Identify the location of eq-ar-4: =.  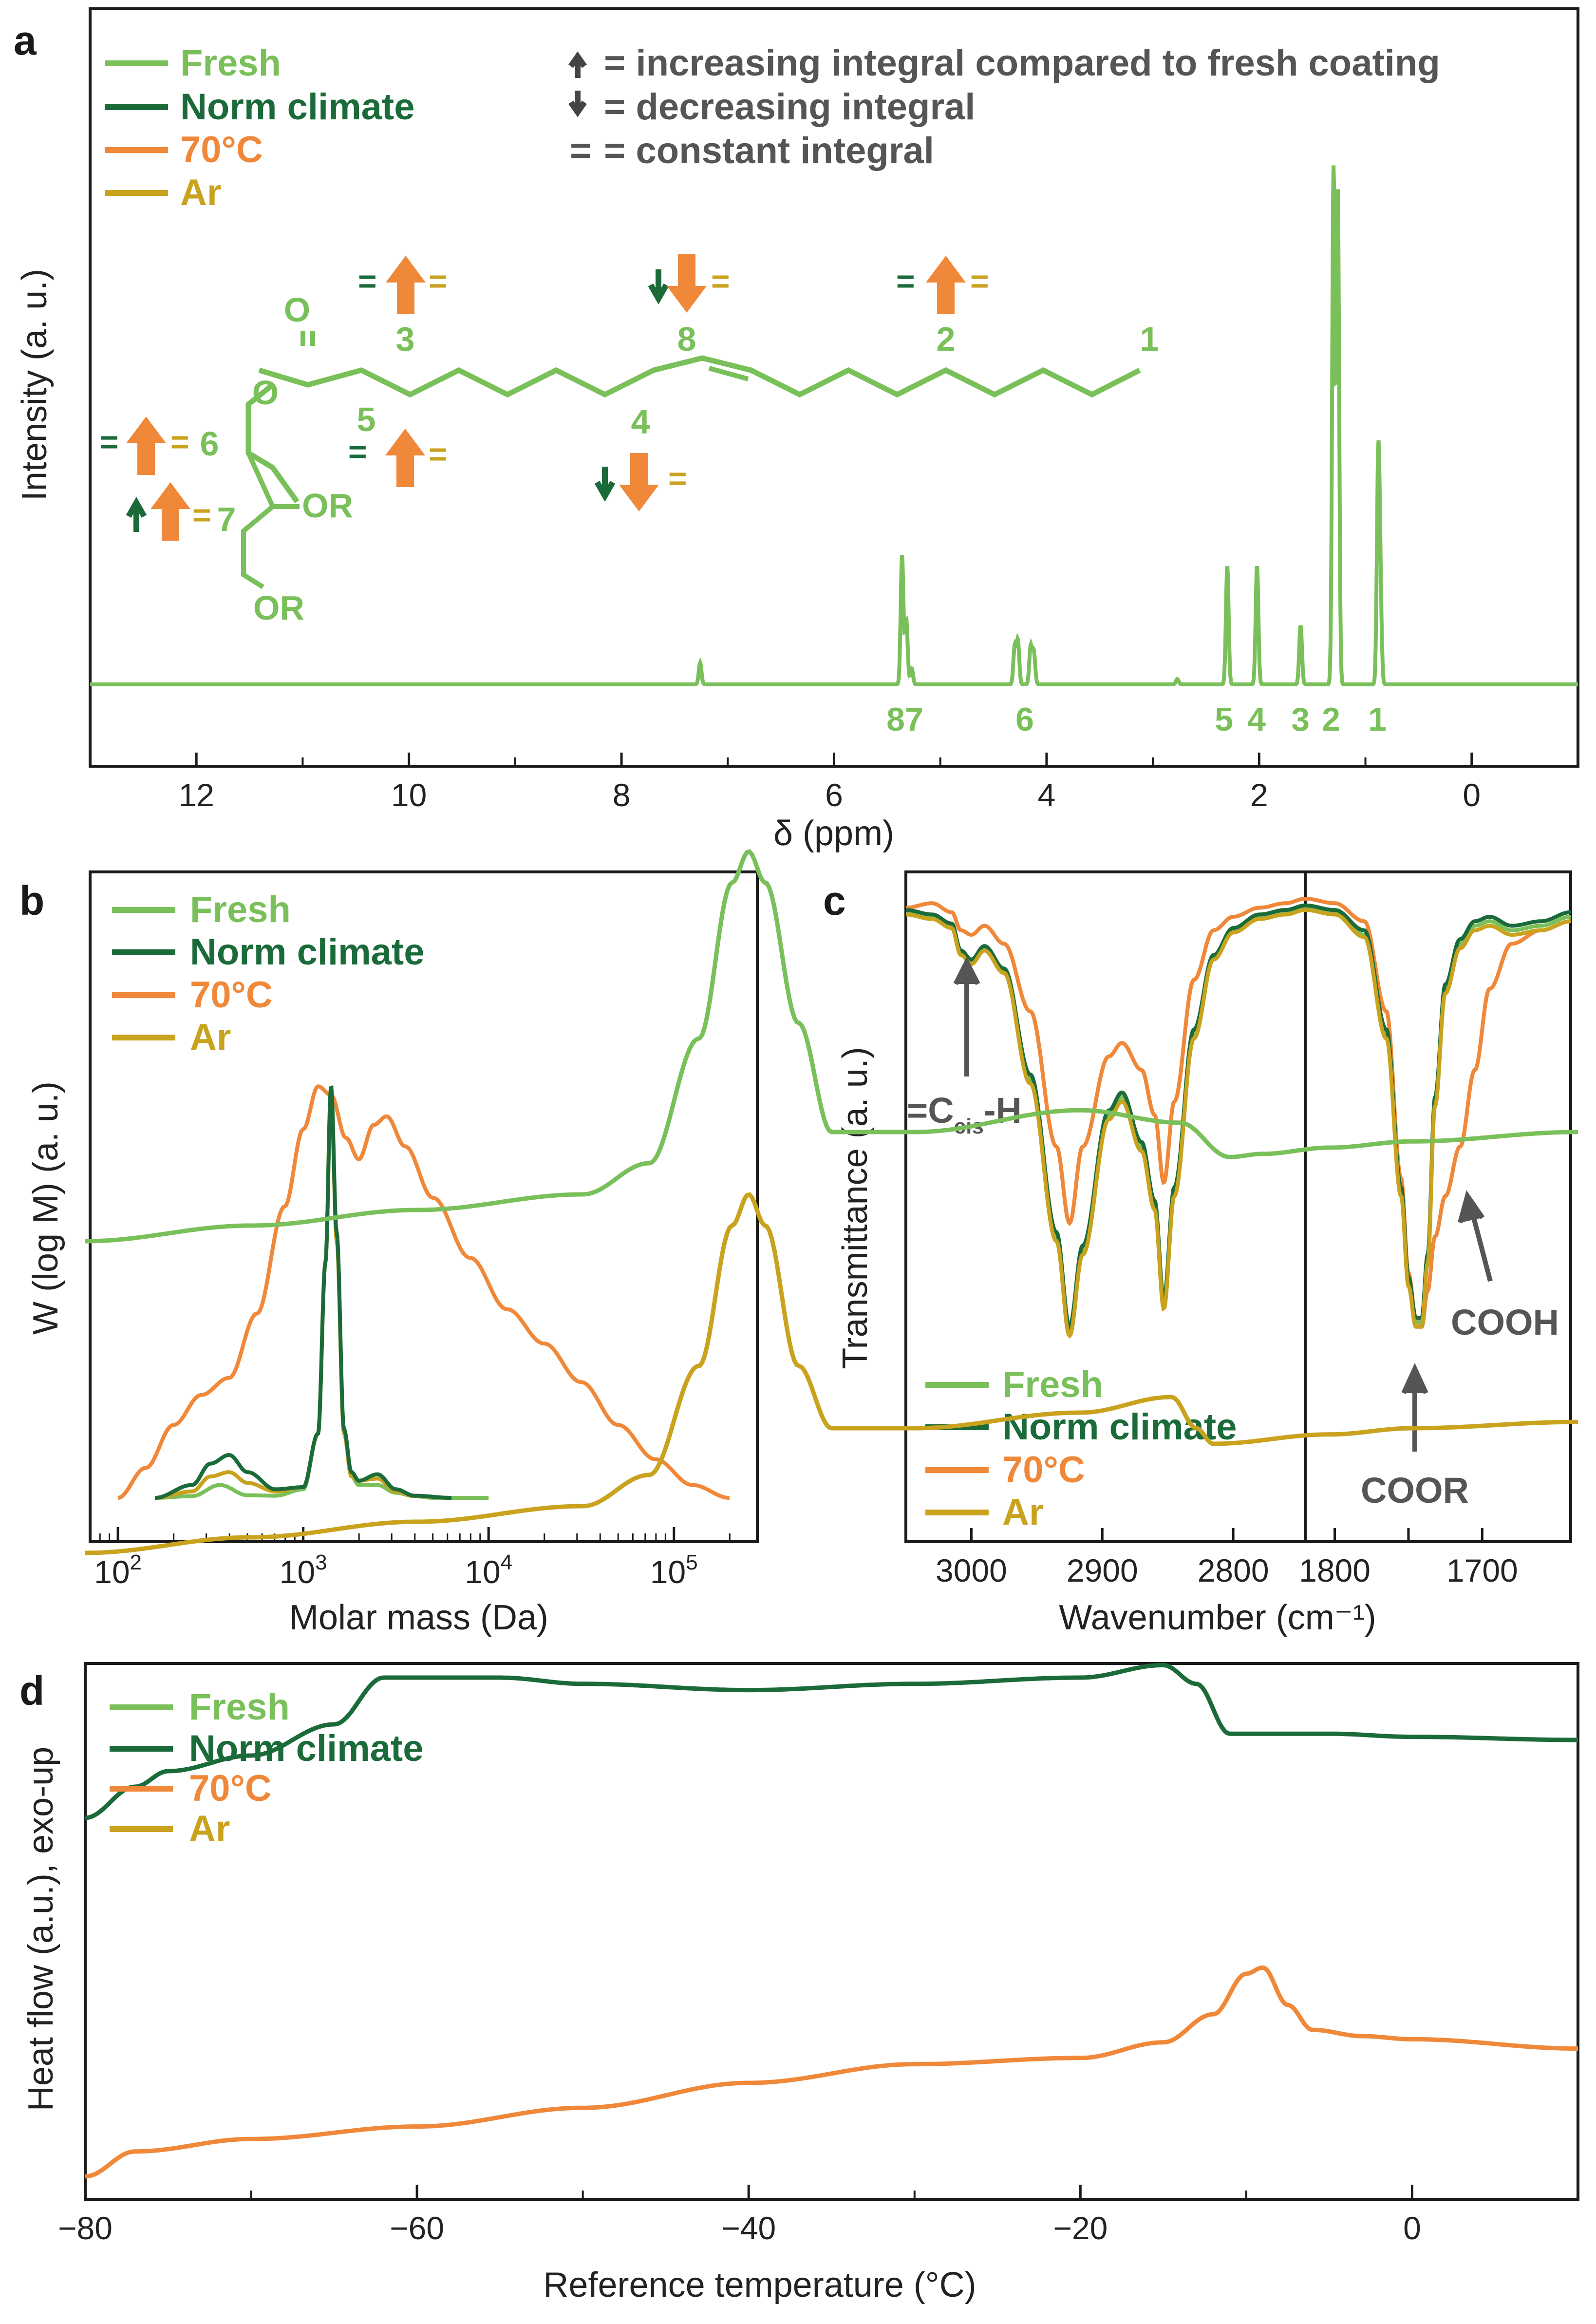
(677, 478).